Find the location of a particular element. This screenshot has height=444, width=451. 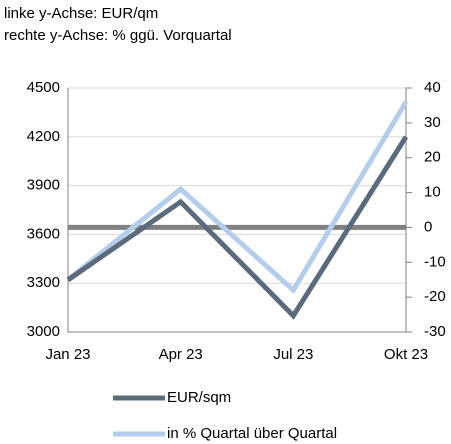

legend-label: EUR/sqm is located at coordinates (199, 397).